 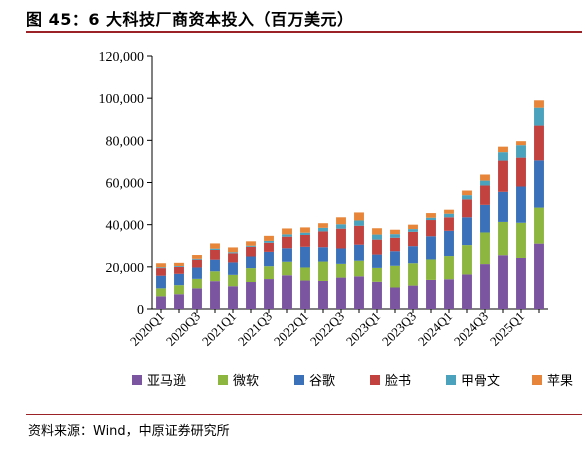 I want to click on y-tick-label: 60,000, so click(x=125, y=184).